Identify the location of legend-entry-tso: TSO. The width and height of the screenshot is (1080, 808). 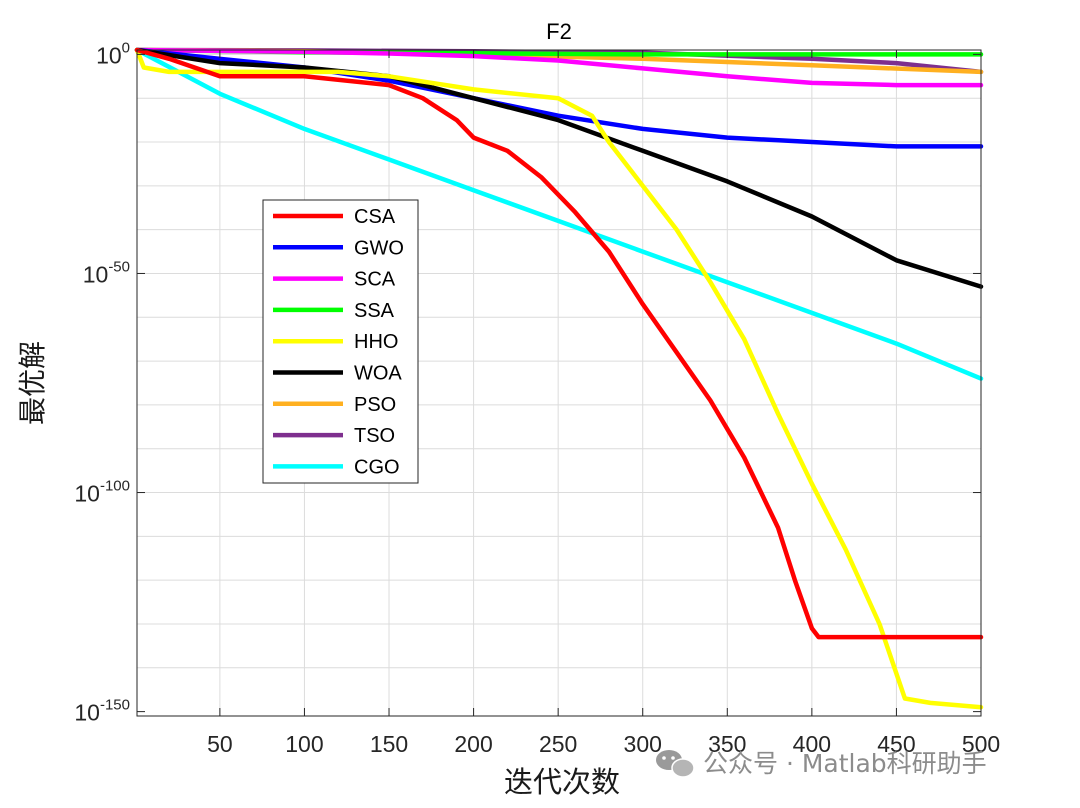
(334, 436).